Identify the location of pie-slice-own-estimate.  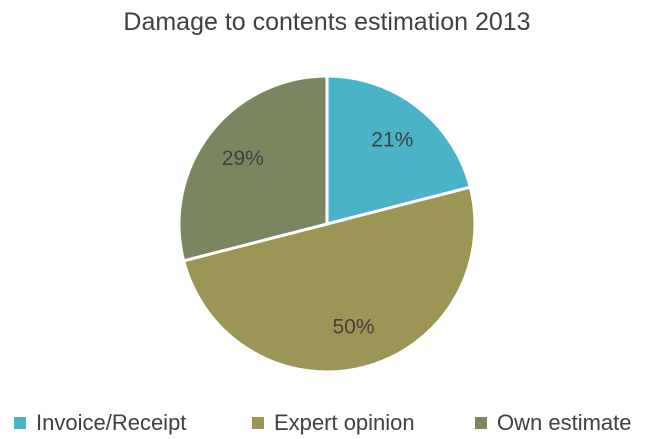
(253, 168).